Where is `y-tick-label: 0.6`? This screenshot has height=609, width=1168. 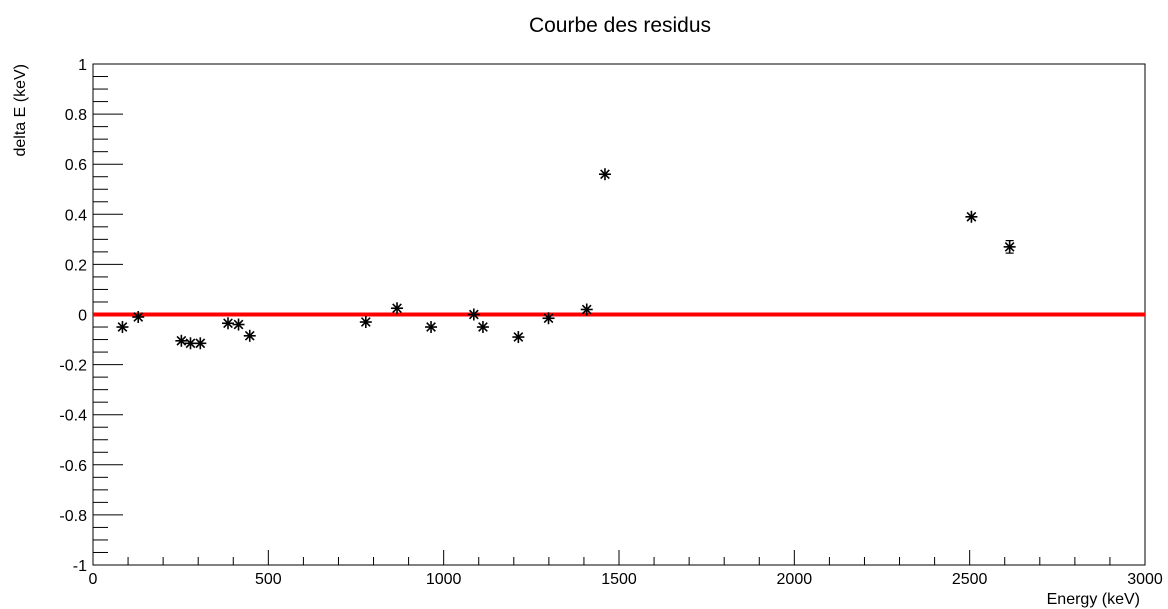 y-tick-label: 0.6 is located at coordinates (76, 165).